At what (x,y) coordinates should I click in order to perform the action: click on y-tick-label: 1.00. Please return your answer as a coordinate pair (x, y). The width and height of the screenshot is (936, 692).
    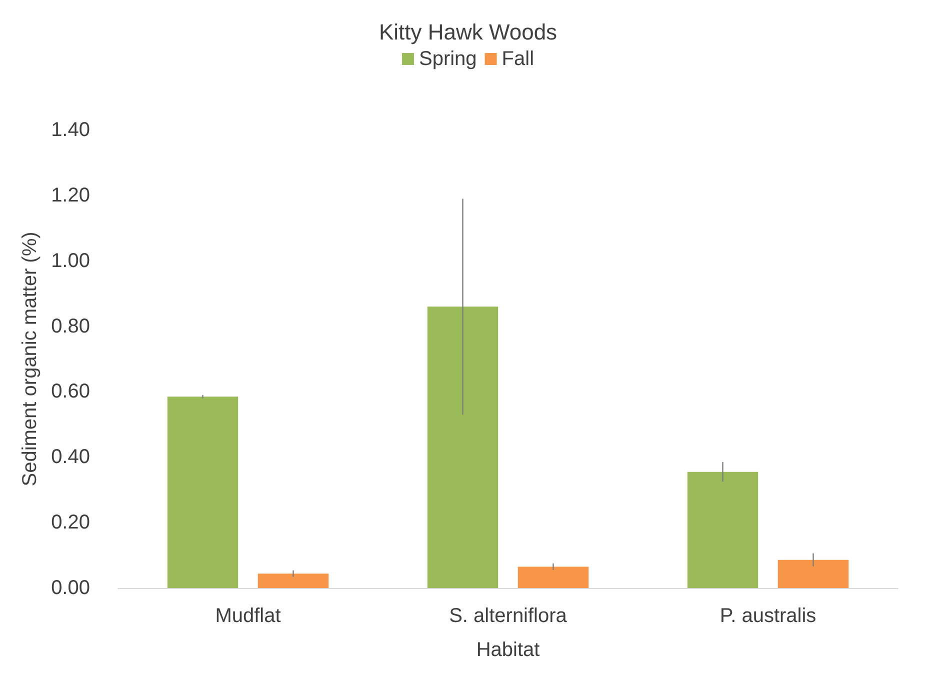
    Looking at the image, I should click on (70, 261).